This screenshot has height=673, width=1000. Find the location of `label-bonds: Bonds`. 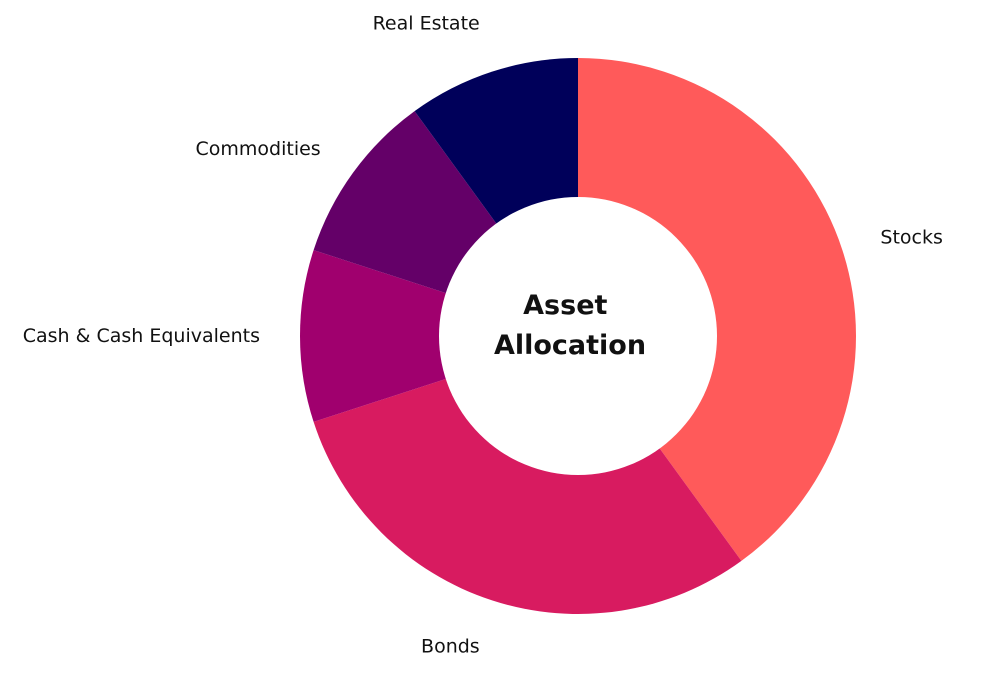

label-bonds: Bonds is located at coordinates (450, 646).